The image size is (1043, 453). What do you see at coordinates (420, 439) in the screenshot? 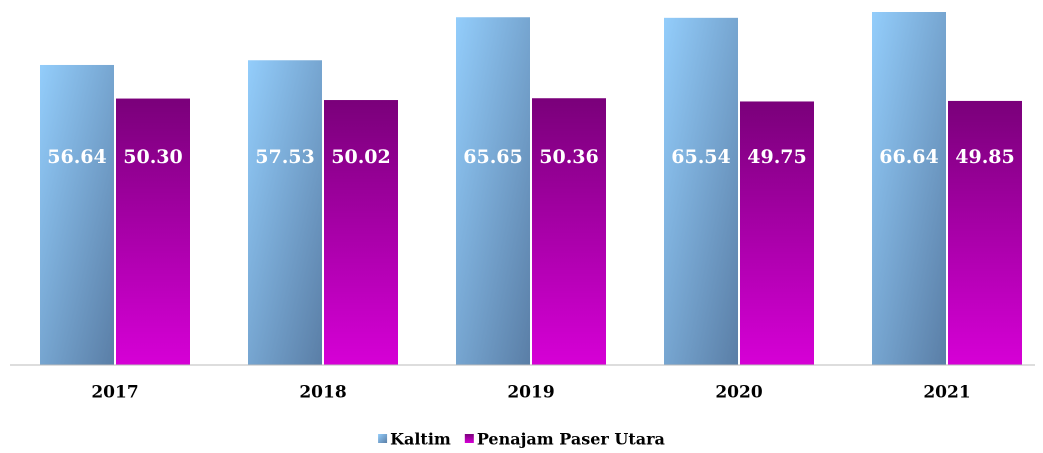
I see `legend-label: Kaltim` at bounding box center [420, 439].